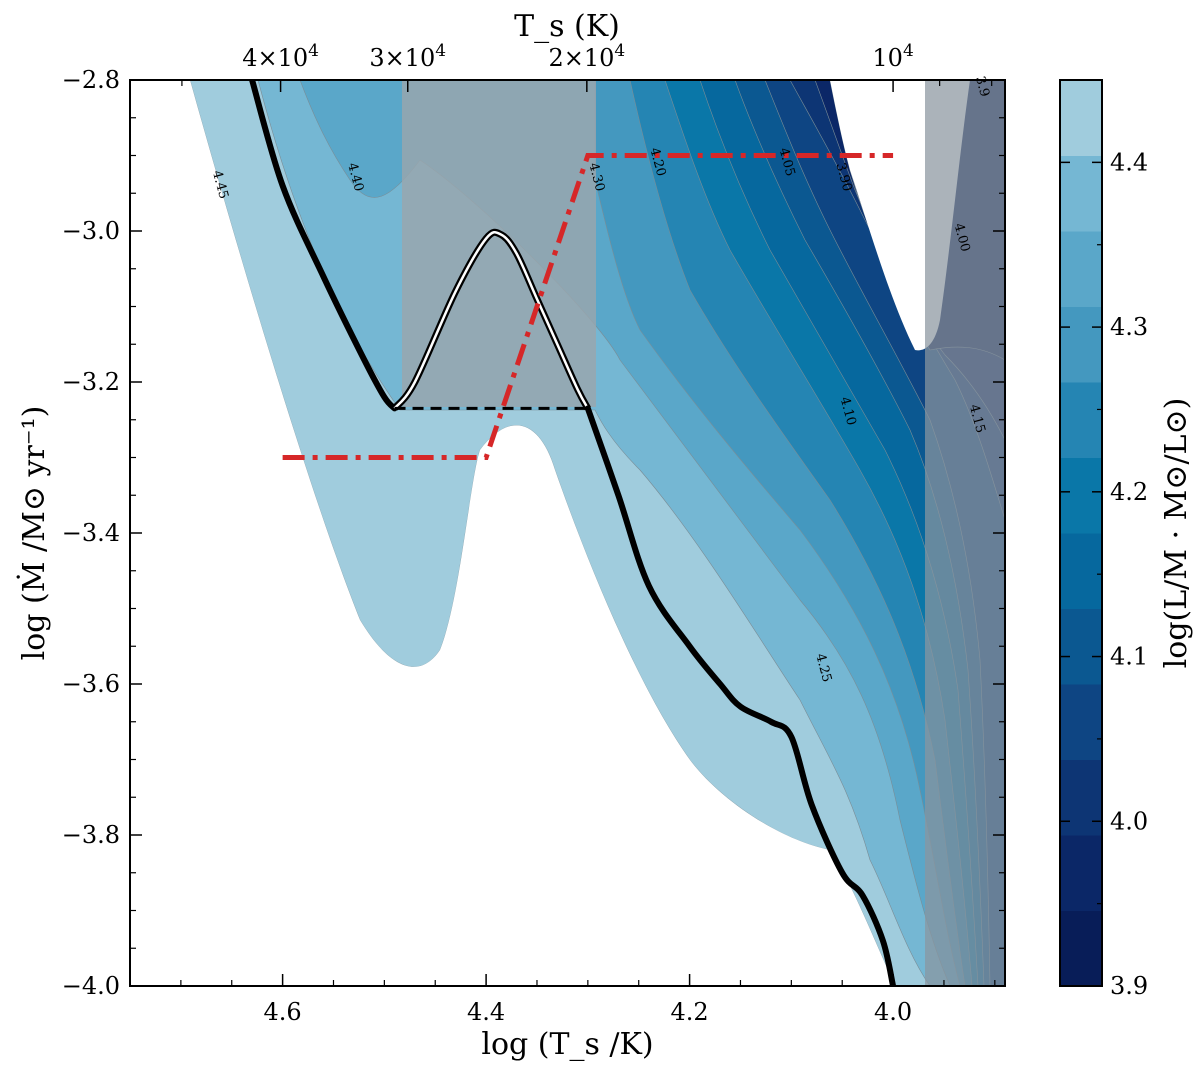  What do you see at coordinates (91, 684) in the screenshot?
I see `y-tick-label: −3.6` at bounding box center [91, 684].